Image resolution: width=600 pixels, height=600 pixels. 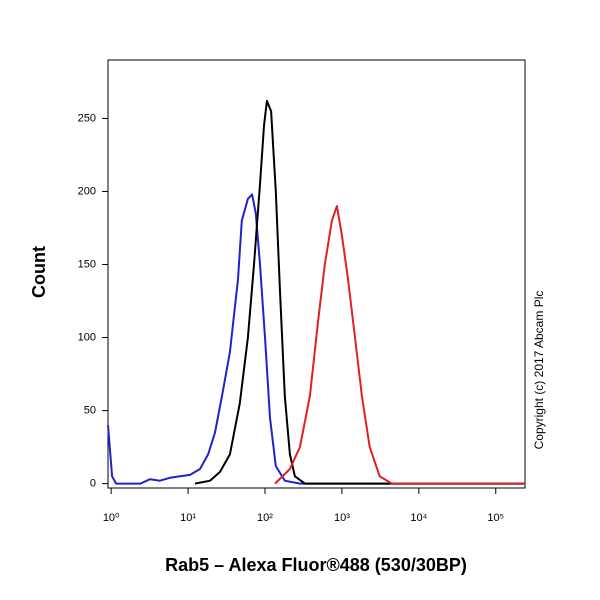 I want to click on x-tick-label: 10³, so click(x=342, y=518).